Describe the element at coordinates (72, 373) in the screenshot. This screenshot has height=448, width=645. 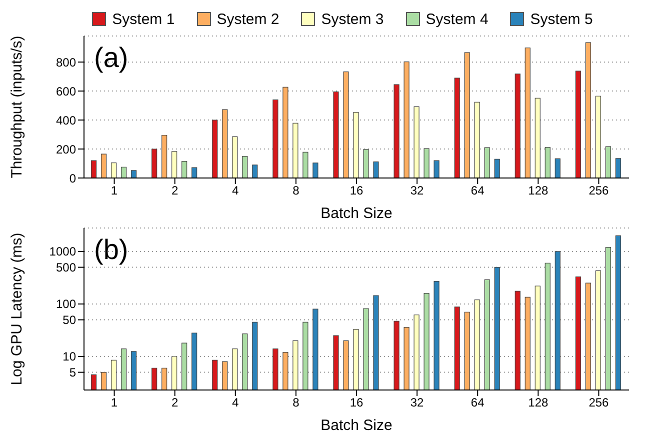
I see `y-tick-label: 5` at that location.